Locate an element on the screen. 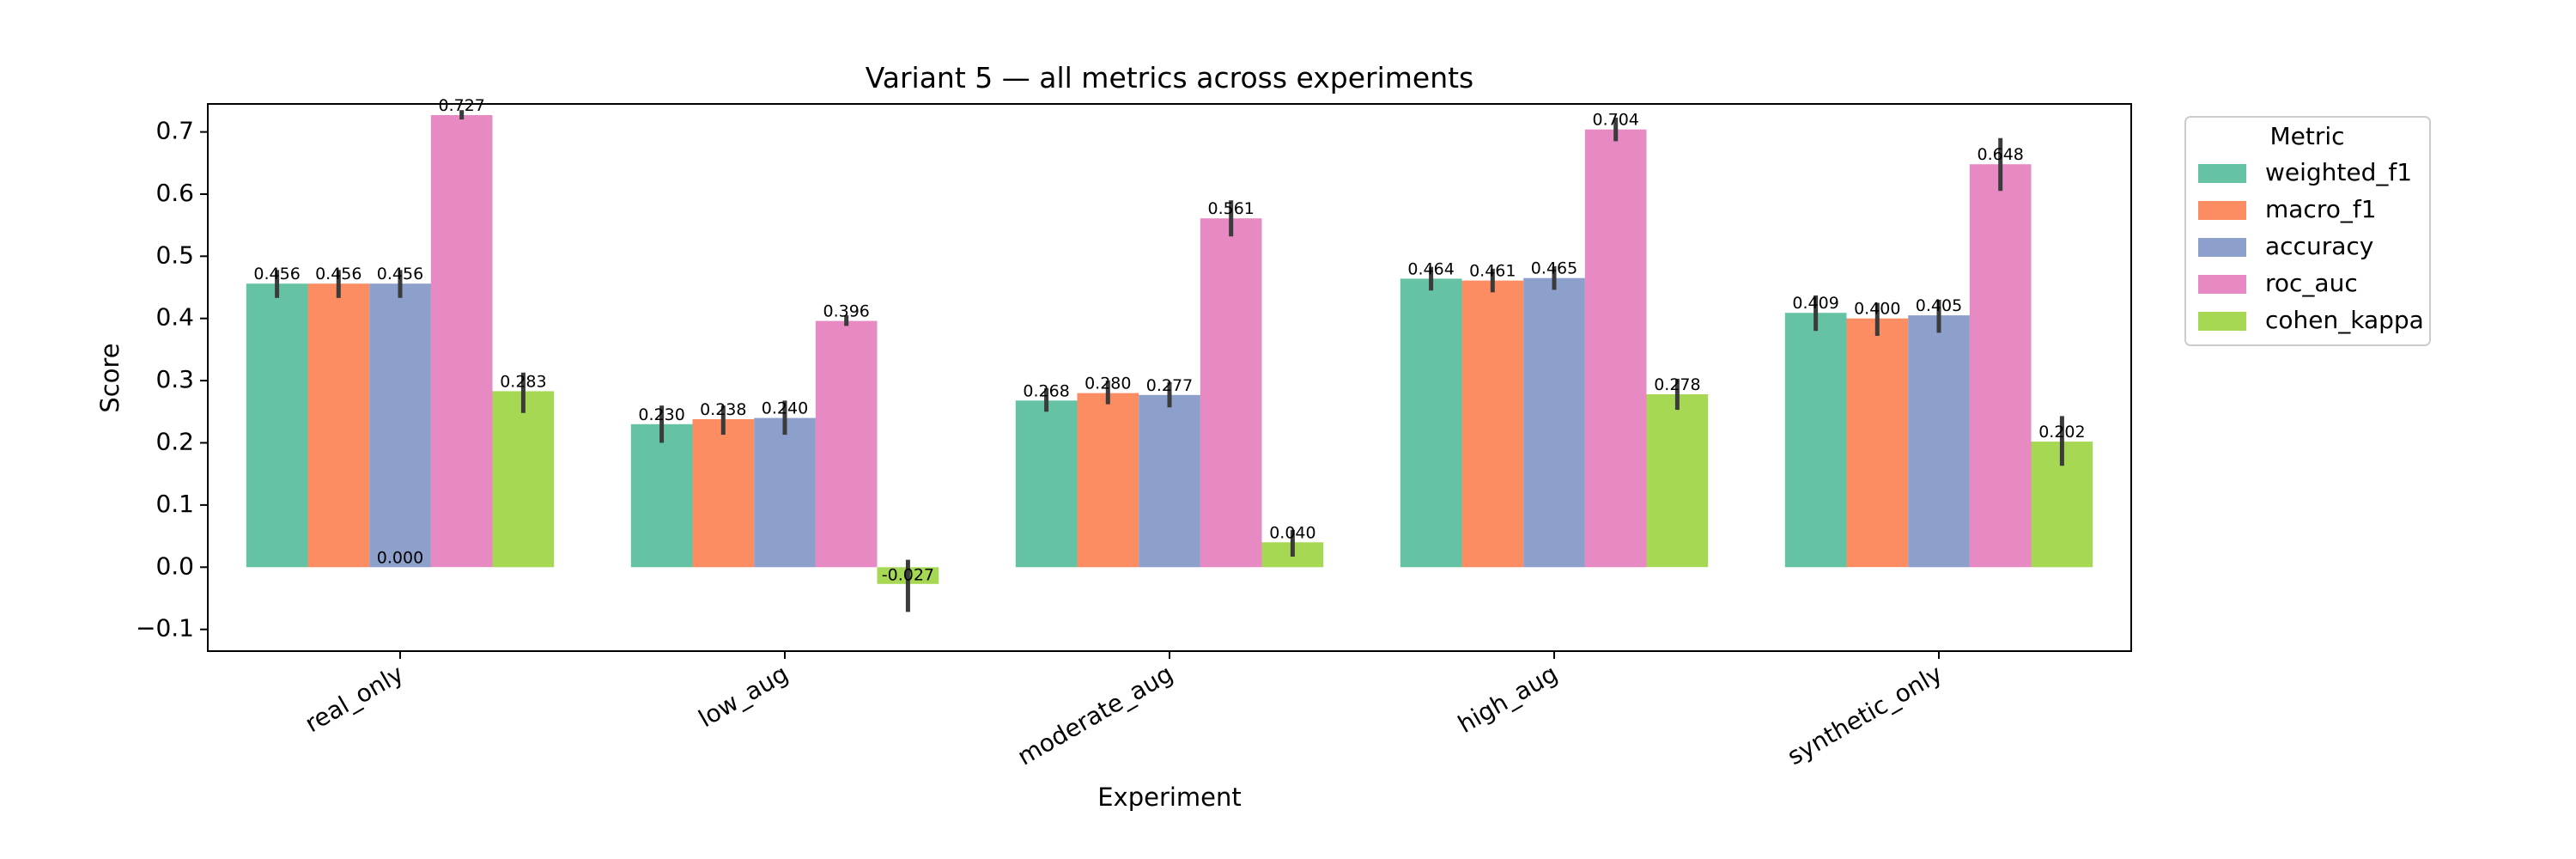 Image resolution: width=2576 pixels, height=859 pixels. legend-swatch-roc_auc is located at coordinates (2222, 285).